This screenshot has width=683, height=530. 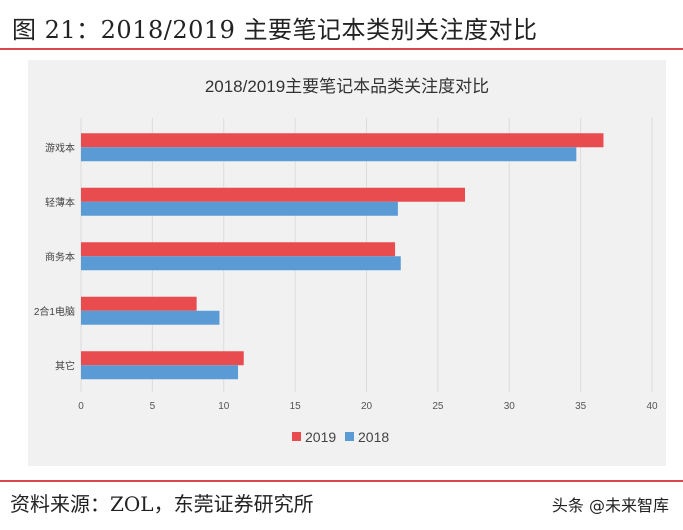 I want to click on x-tick-label: 30, so click(x=510, y=406).